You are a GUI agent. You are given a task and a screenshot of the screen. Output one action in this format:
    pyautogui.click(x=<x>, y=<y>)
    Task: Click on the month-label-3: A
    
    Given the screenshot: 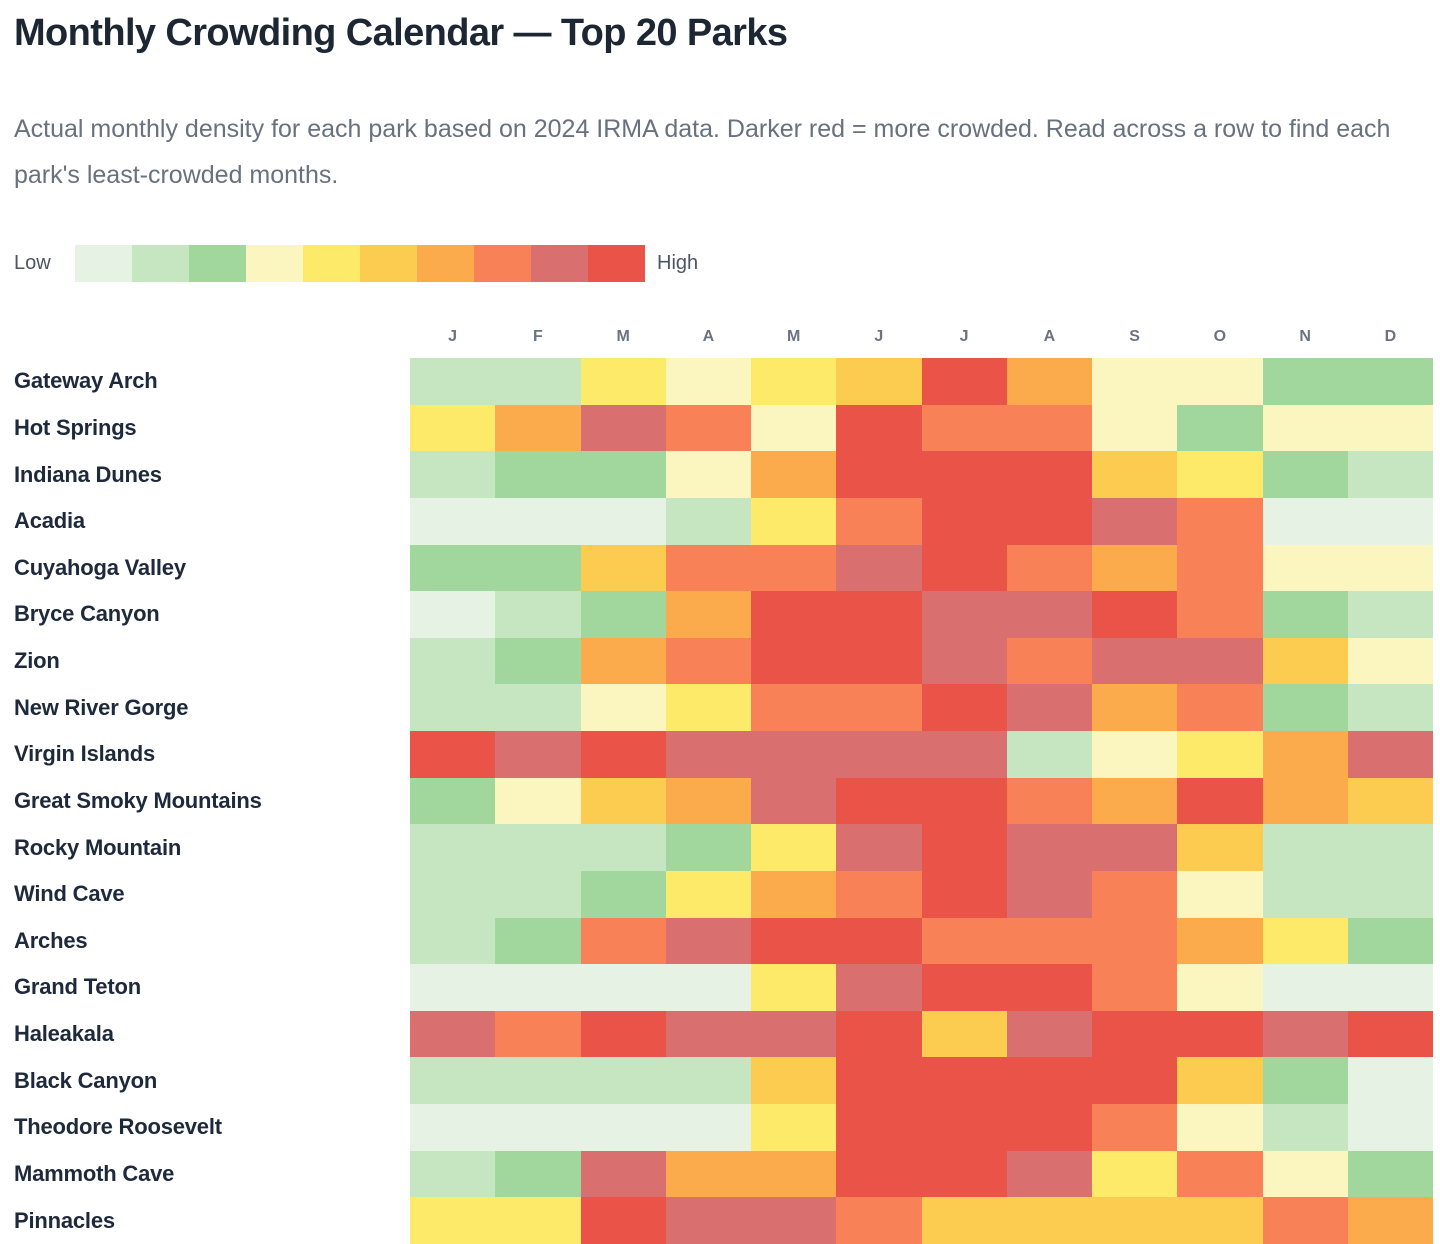 What is the action you would take?
    pyautogui.click(x=708, y=336)
    